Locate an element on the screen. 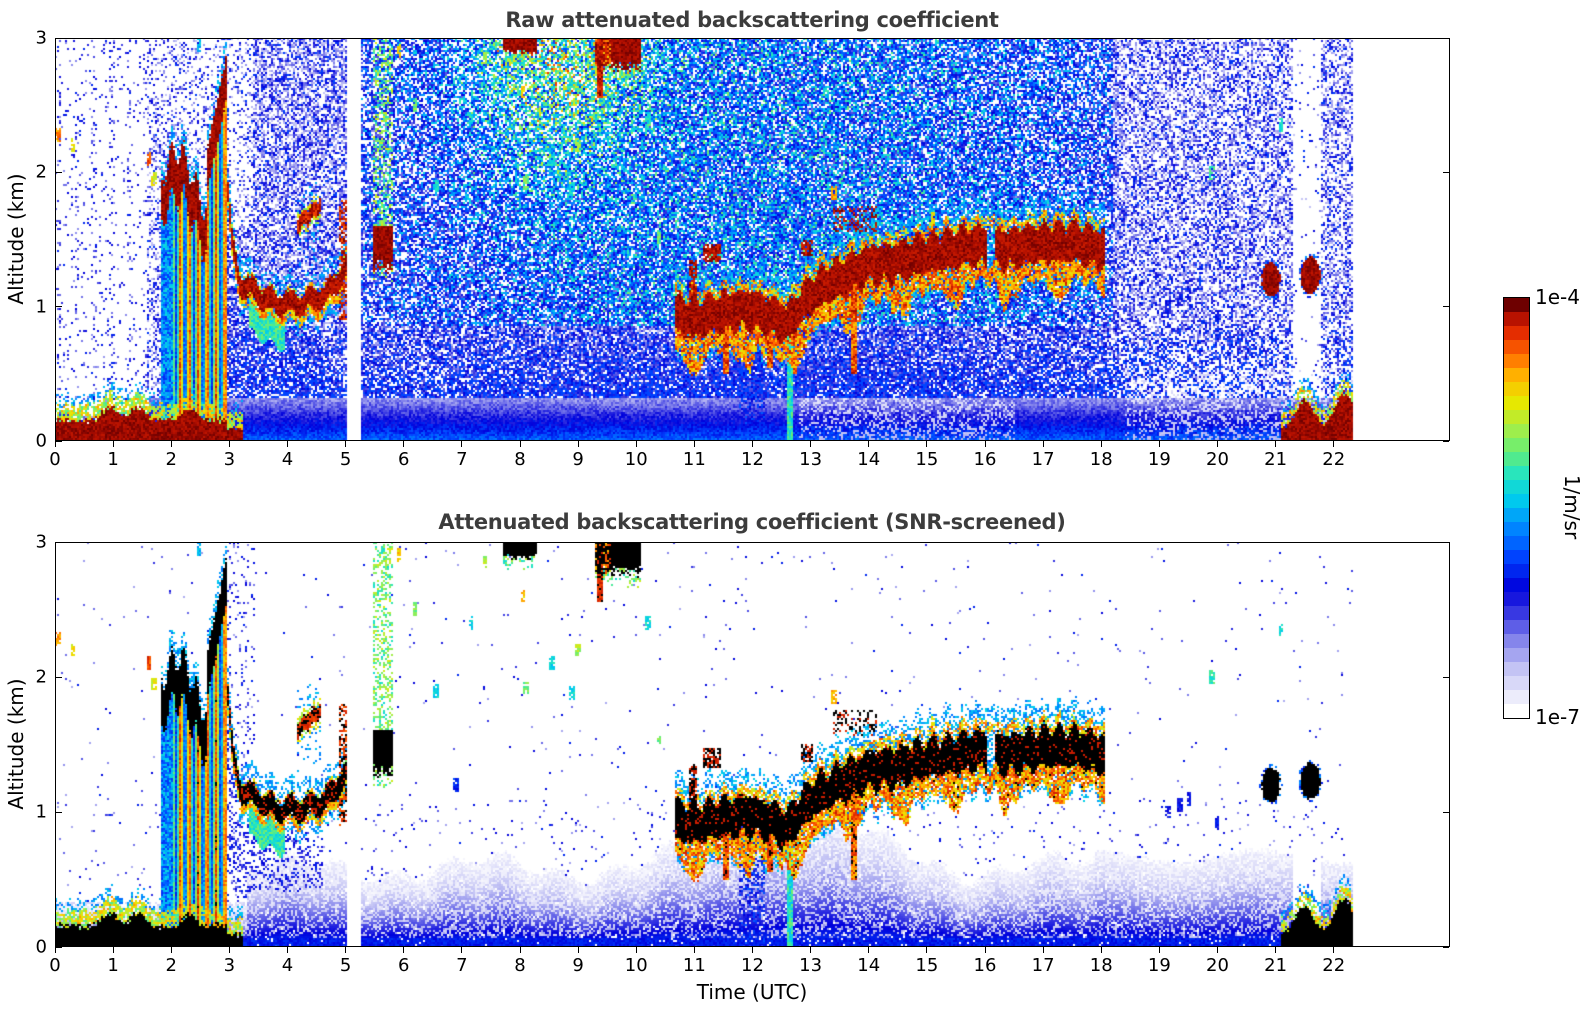 This screenshot has height=1020, width=1595. x-tick-label: 3 is located at coordinates (229, 965).